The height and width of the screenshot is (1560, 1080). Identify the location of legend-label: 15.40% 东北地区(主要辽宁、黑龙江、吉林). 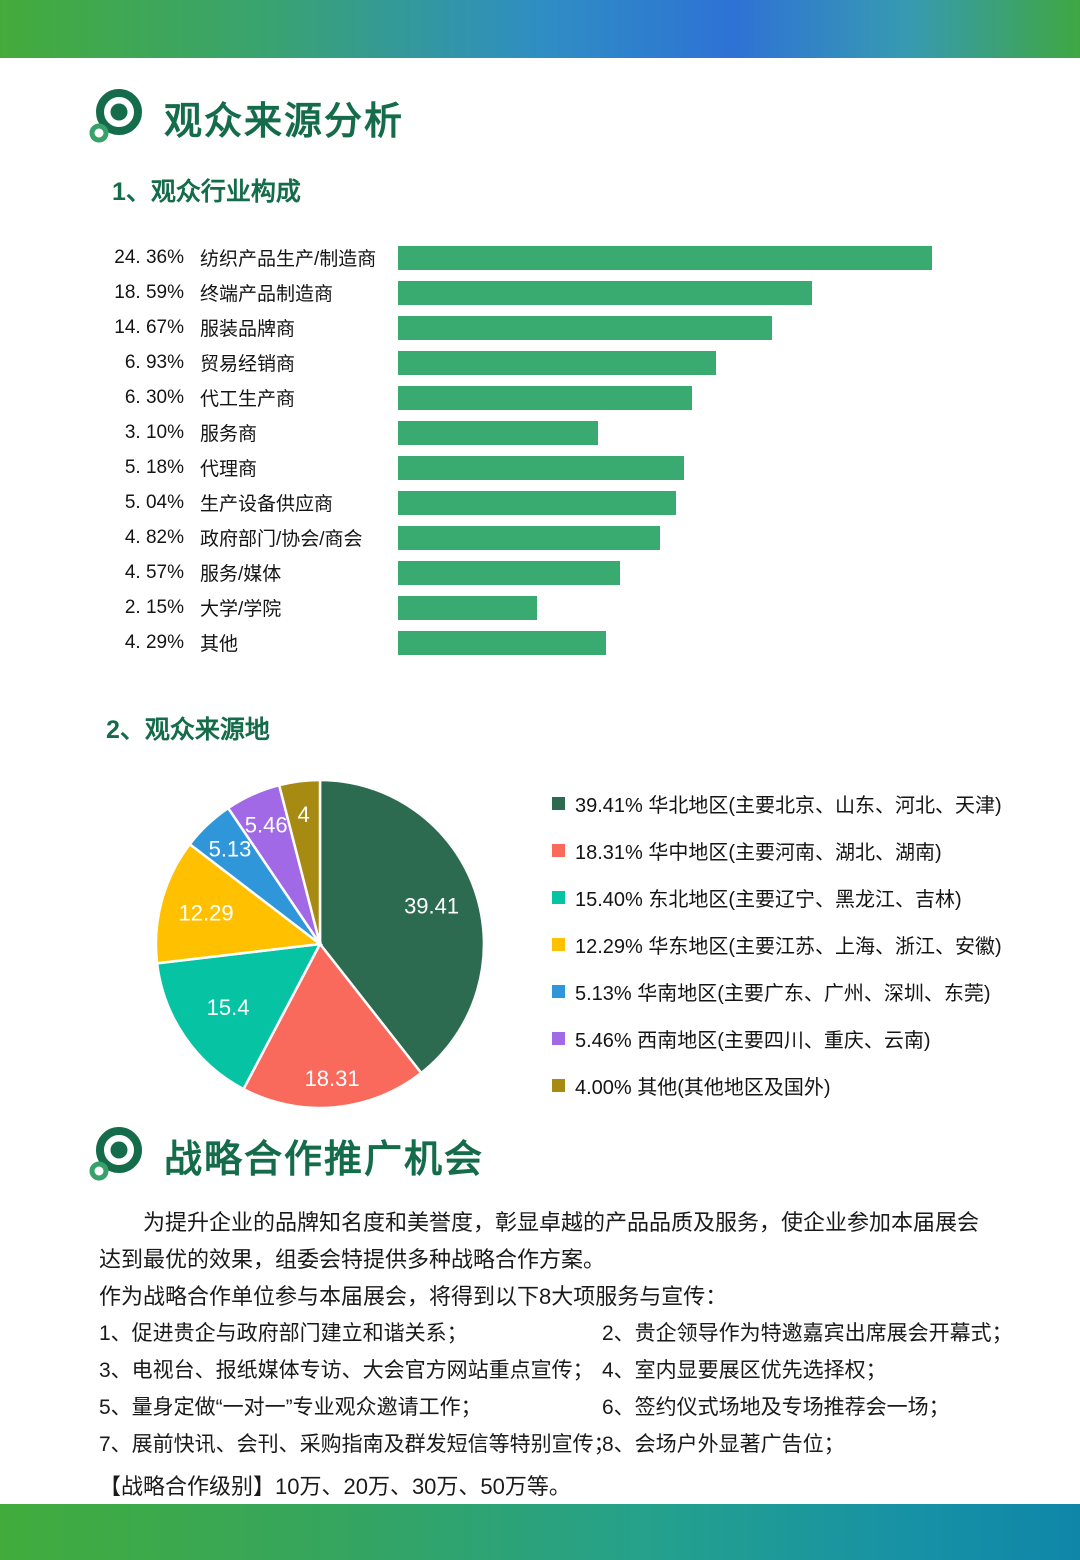
(768, 900).